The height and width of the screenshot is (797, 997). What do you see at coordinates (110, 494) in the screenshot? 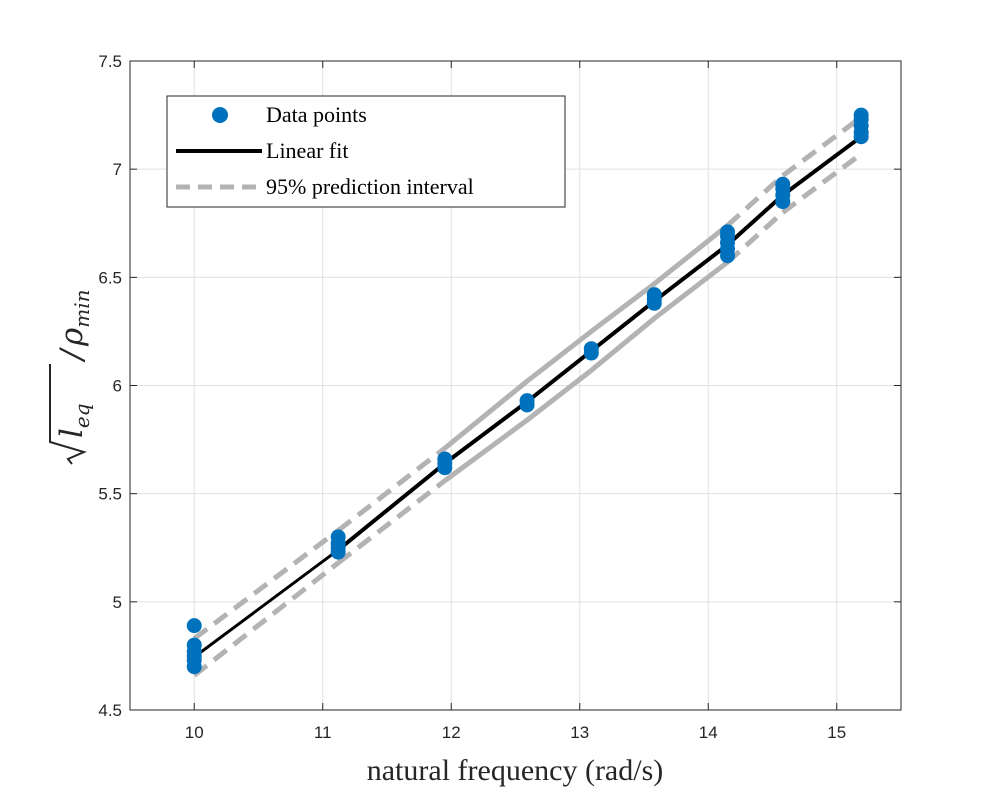
I see `y-tick-label: 5.5` at bounding box center [110, 494].